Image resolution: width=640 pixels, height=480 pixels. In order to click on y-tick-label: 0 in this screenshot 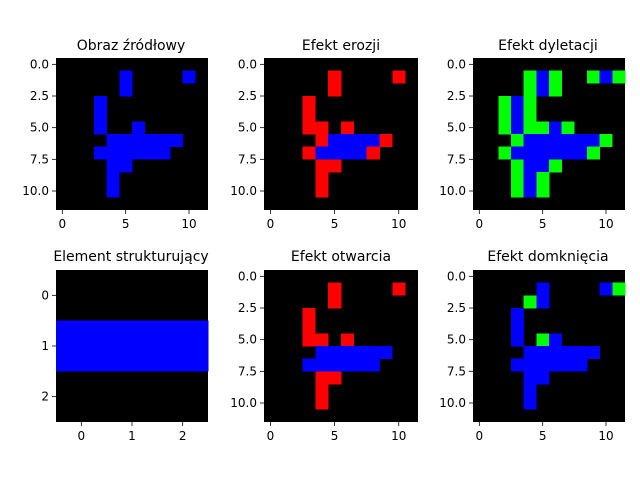, I will do `click(45, 295)`.